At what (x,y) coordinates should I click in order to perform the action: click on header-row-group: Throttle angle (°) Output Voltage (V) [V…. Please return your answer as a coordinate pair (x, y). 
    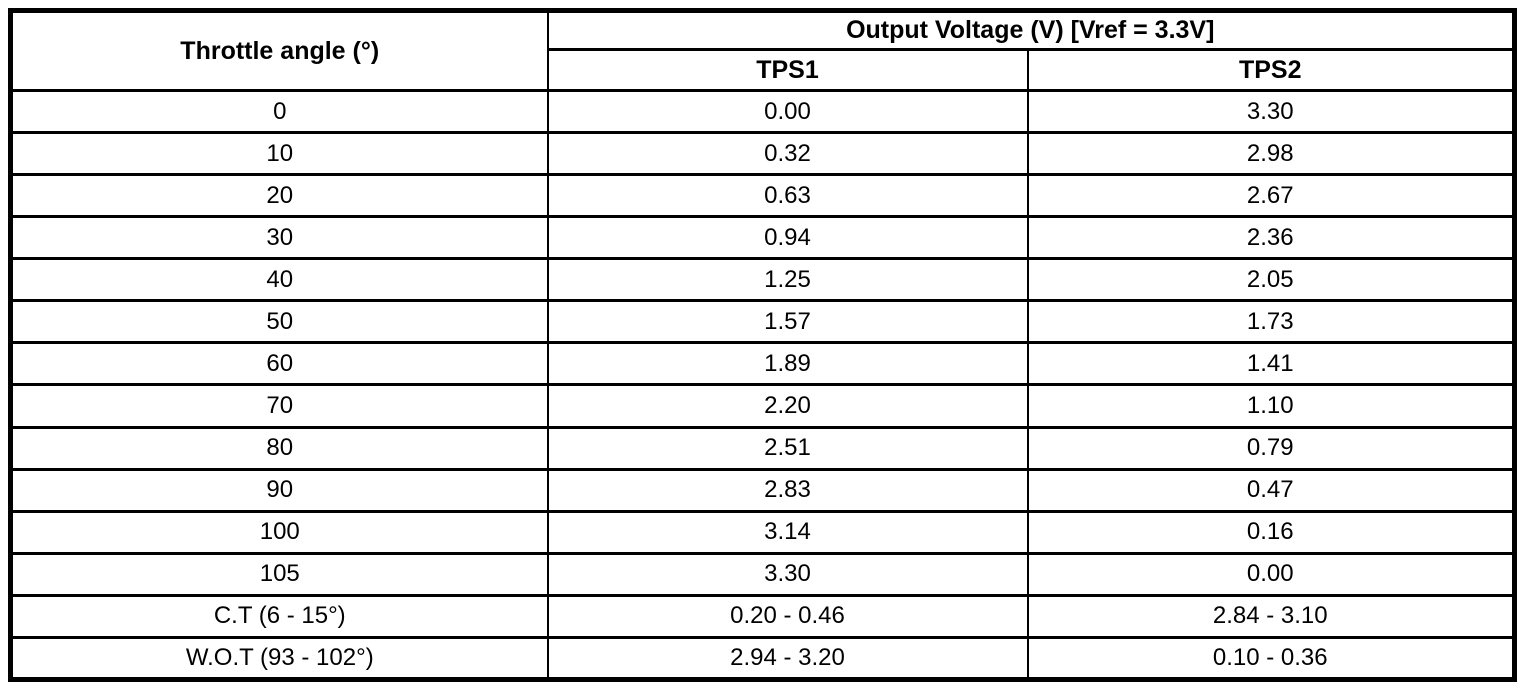
    Looking at the image, I should click on (762, 50).